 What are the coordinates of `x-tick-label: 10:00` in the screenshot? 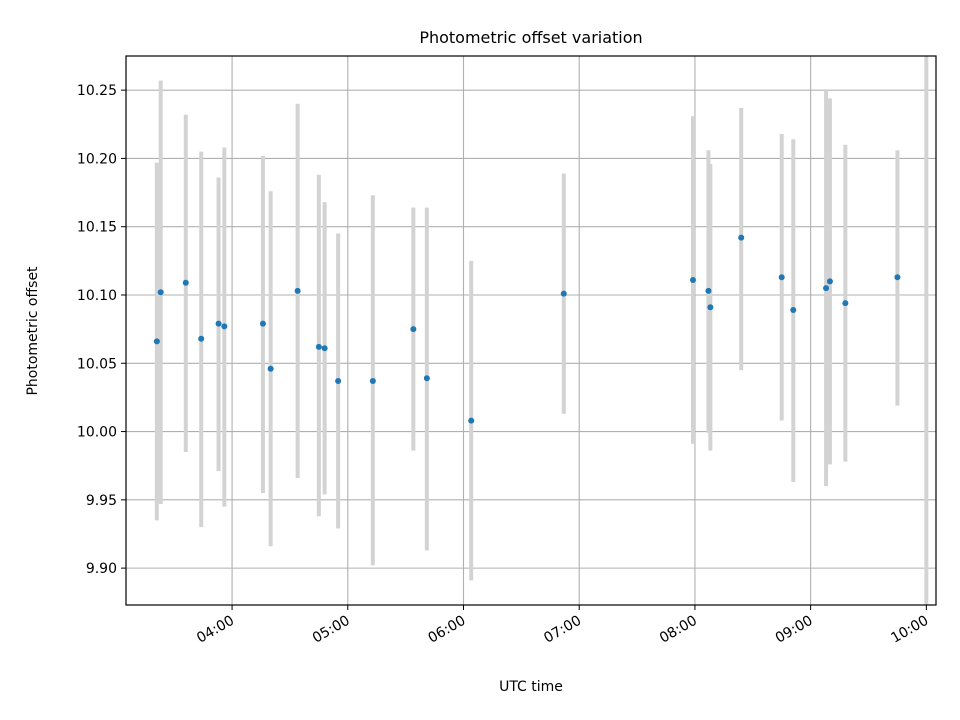 It's located at (909, 630).